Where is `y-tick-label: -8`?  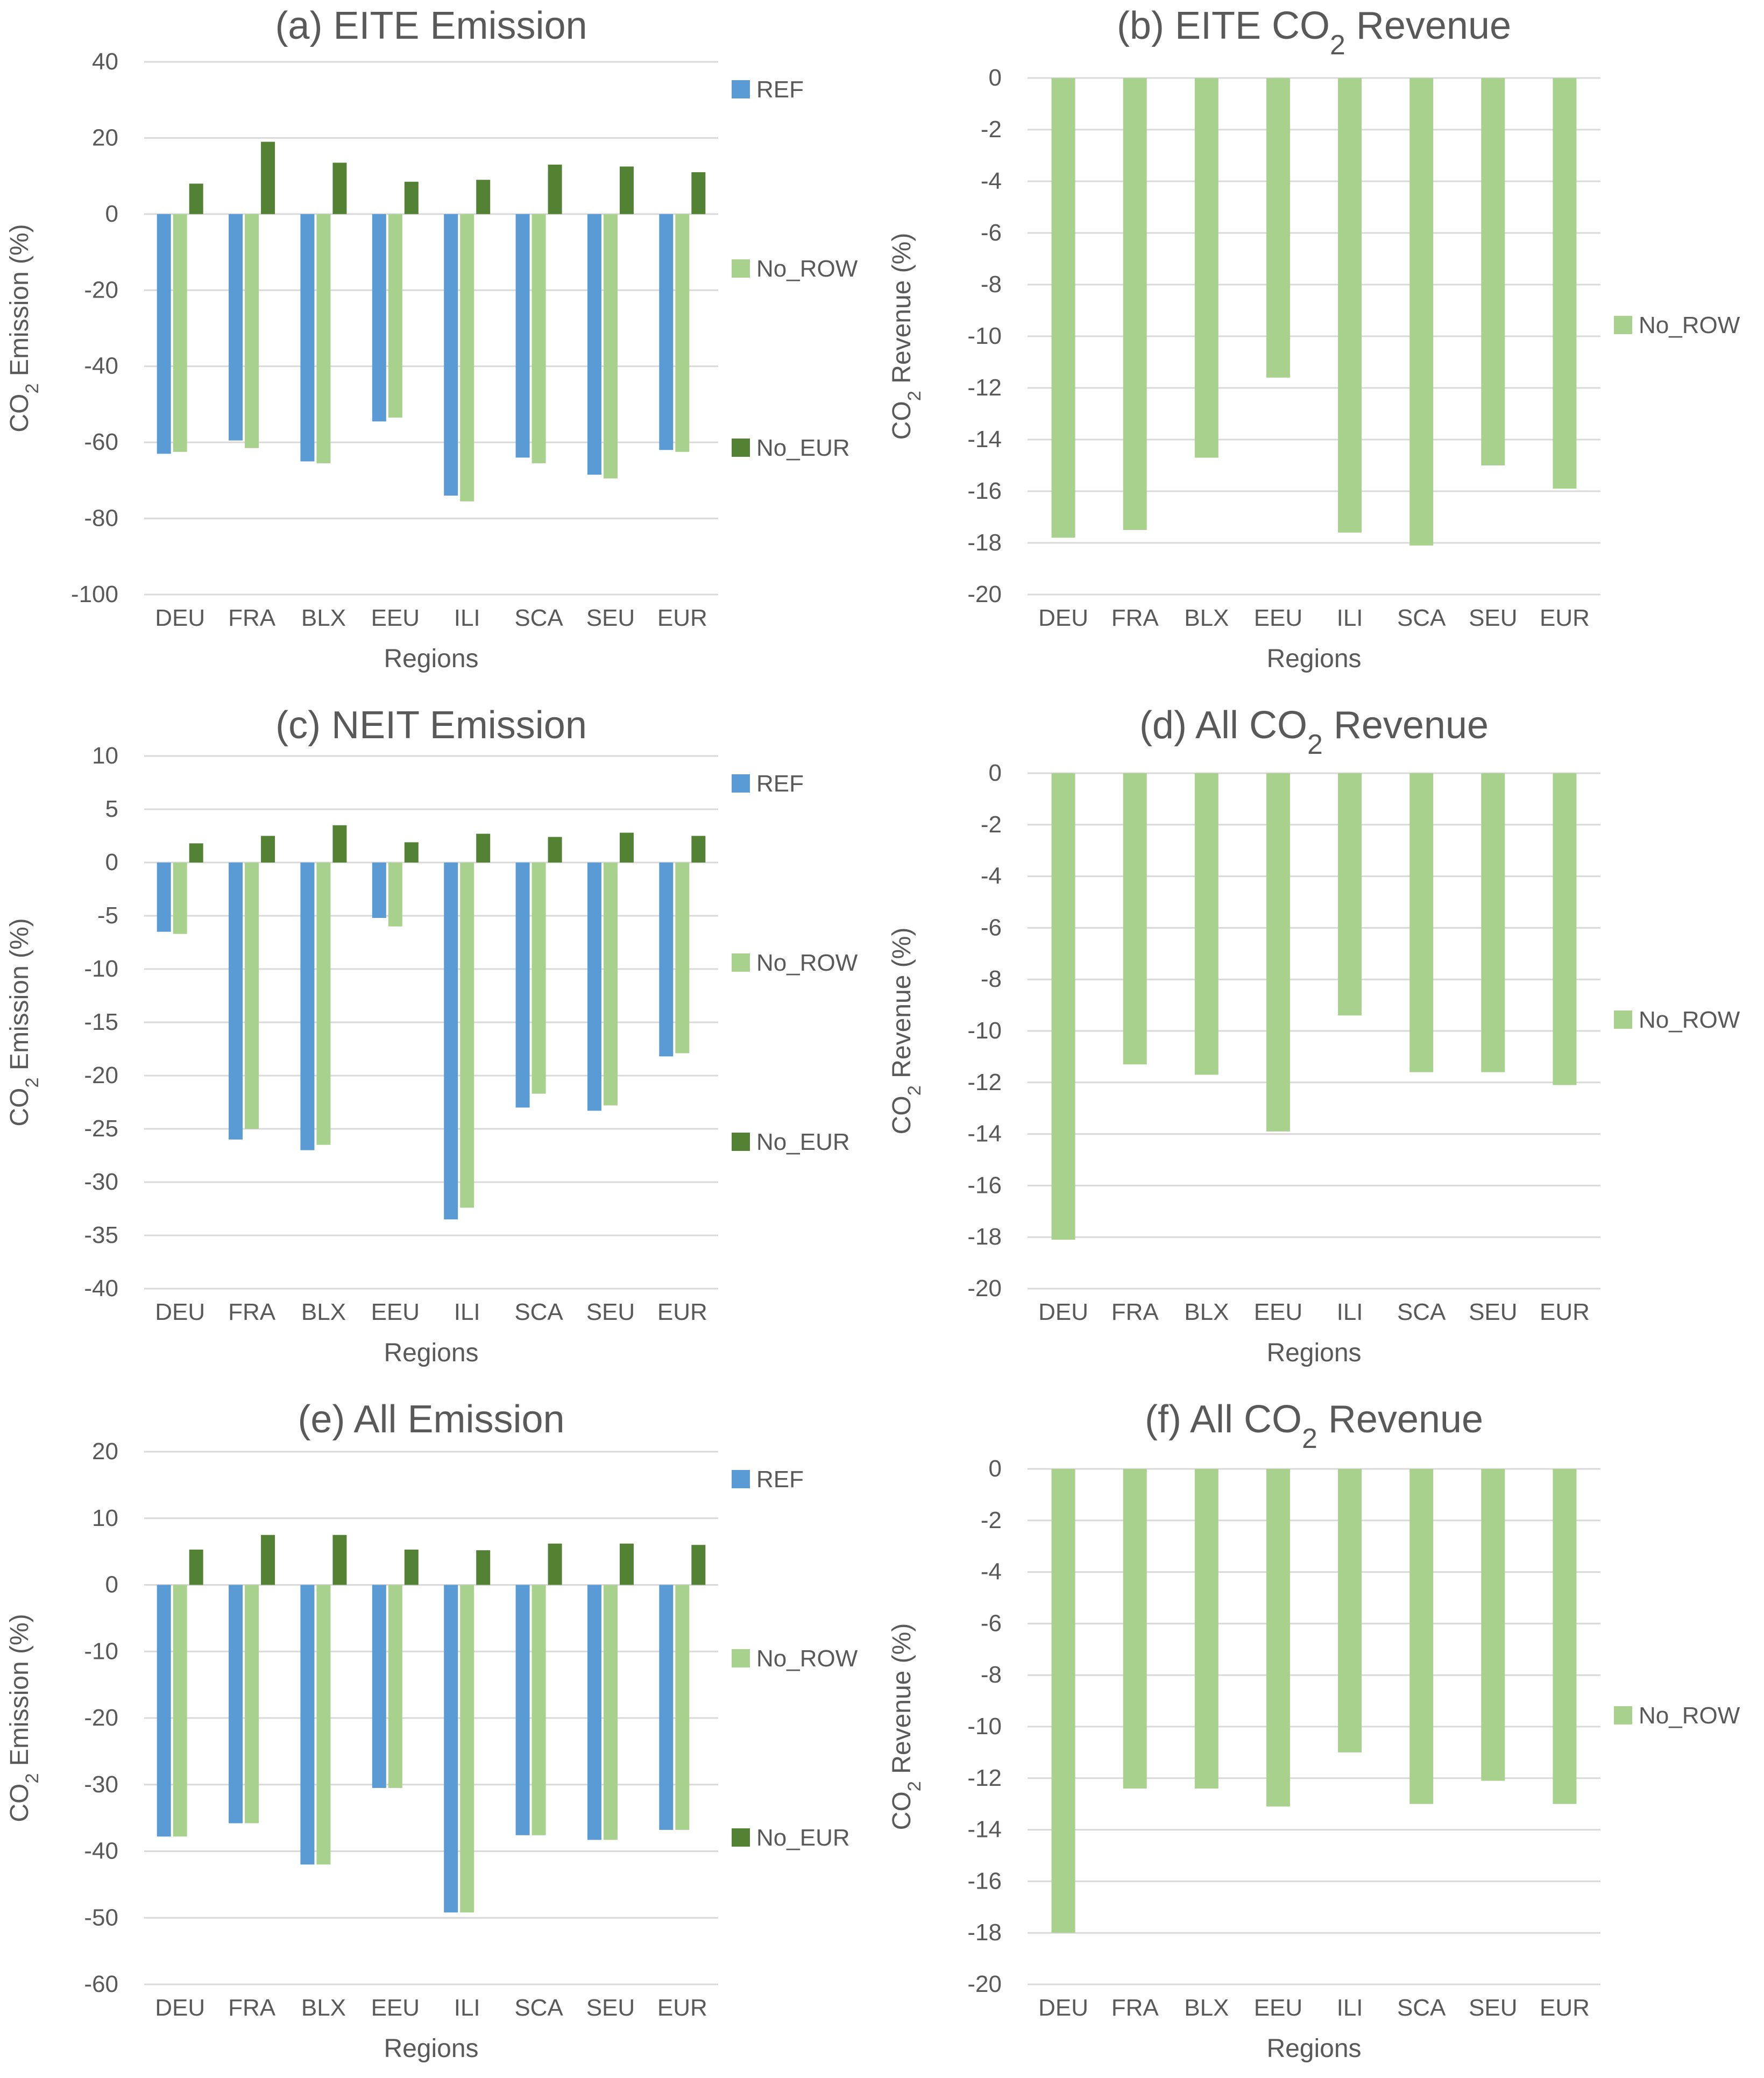
y-tick-label: -8 is located at coordinates (991, 284).